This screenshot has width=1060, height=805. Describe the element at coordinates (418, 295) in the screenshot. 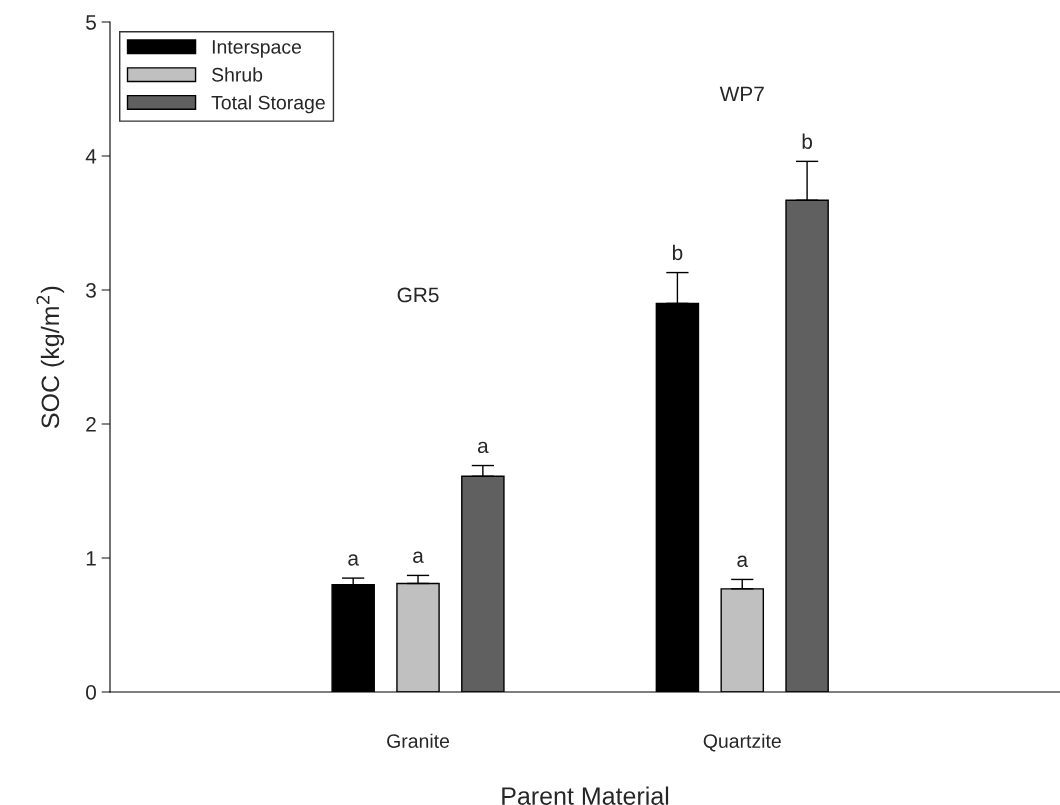

I see `annotation: GR5` at that location.